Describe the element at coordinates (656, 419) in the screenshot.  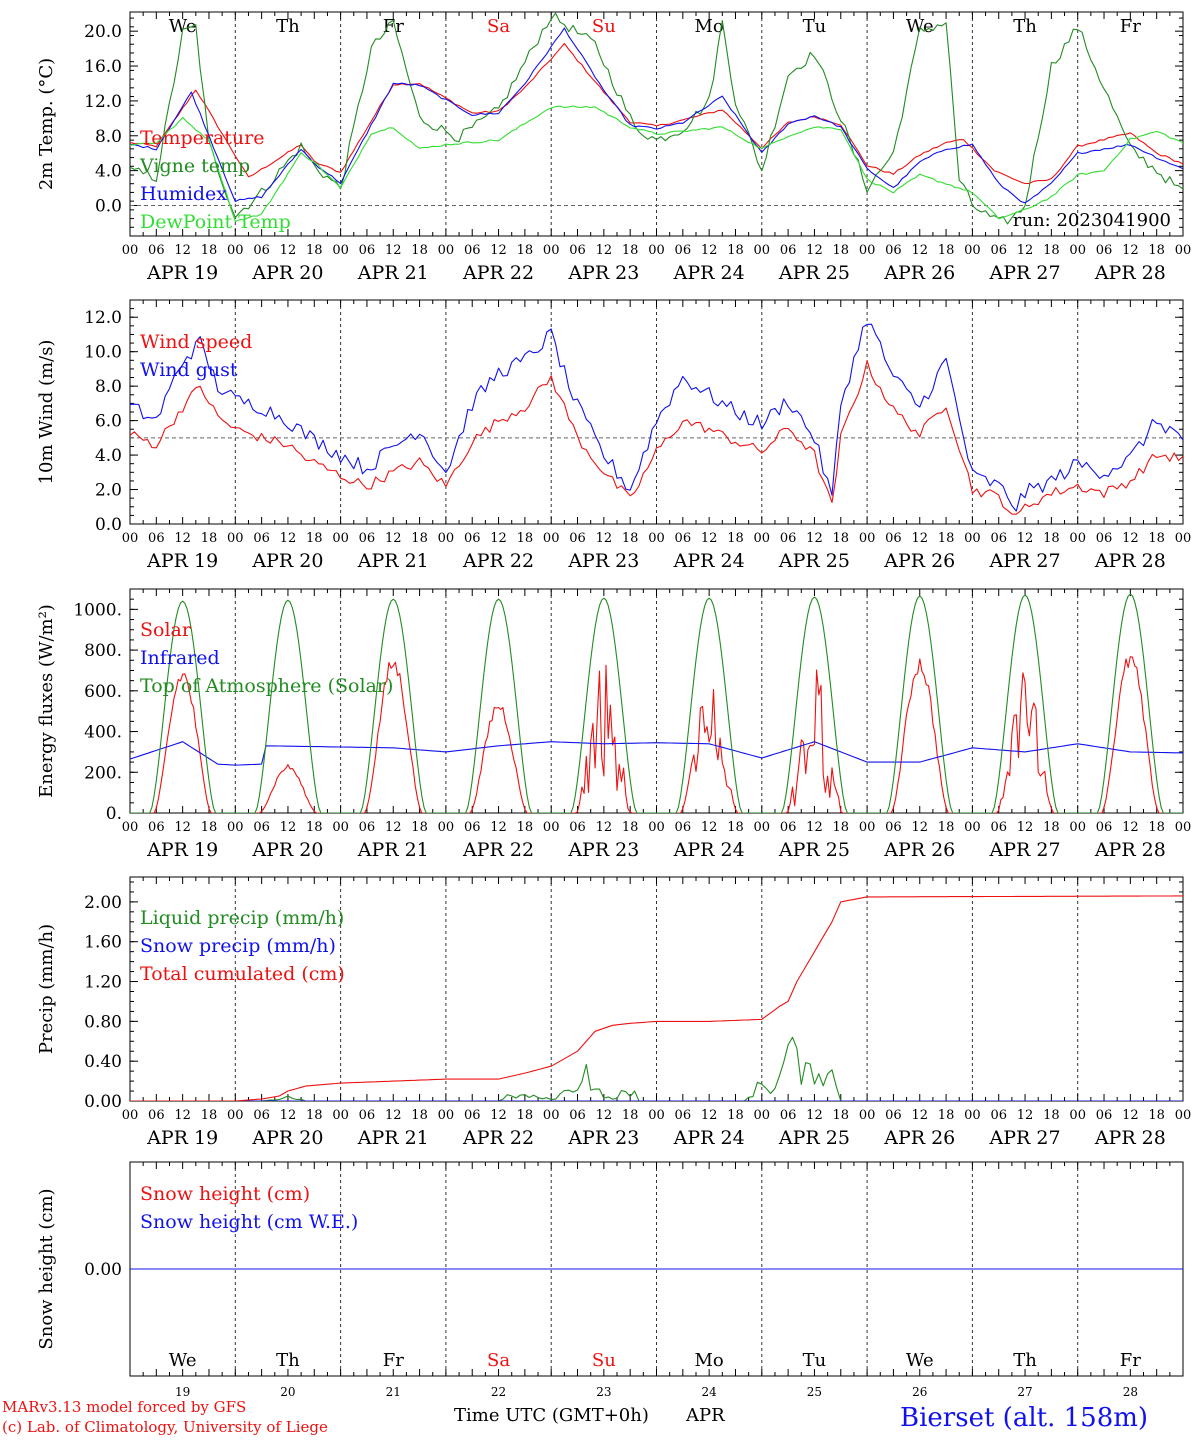
I see `data-group` at that location.